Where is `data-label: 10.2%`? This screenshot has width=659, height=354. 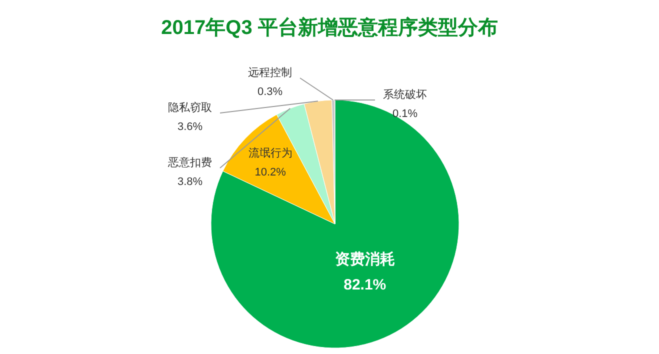
data-label: 10.2% is located at coordinates (270, 172).